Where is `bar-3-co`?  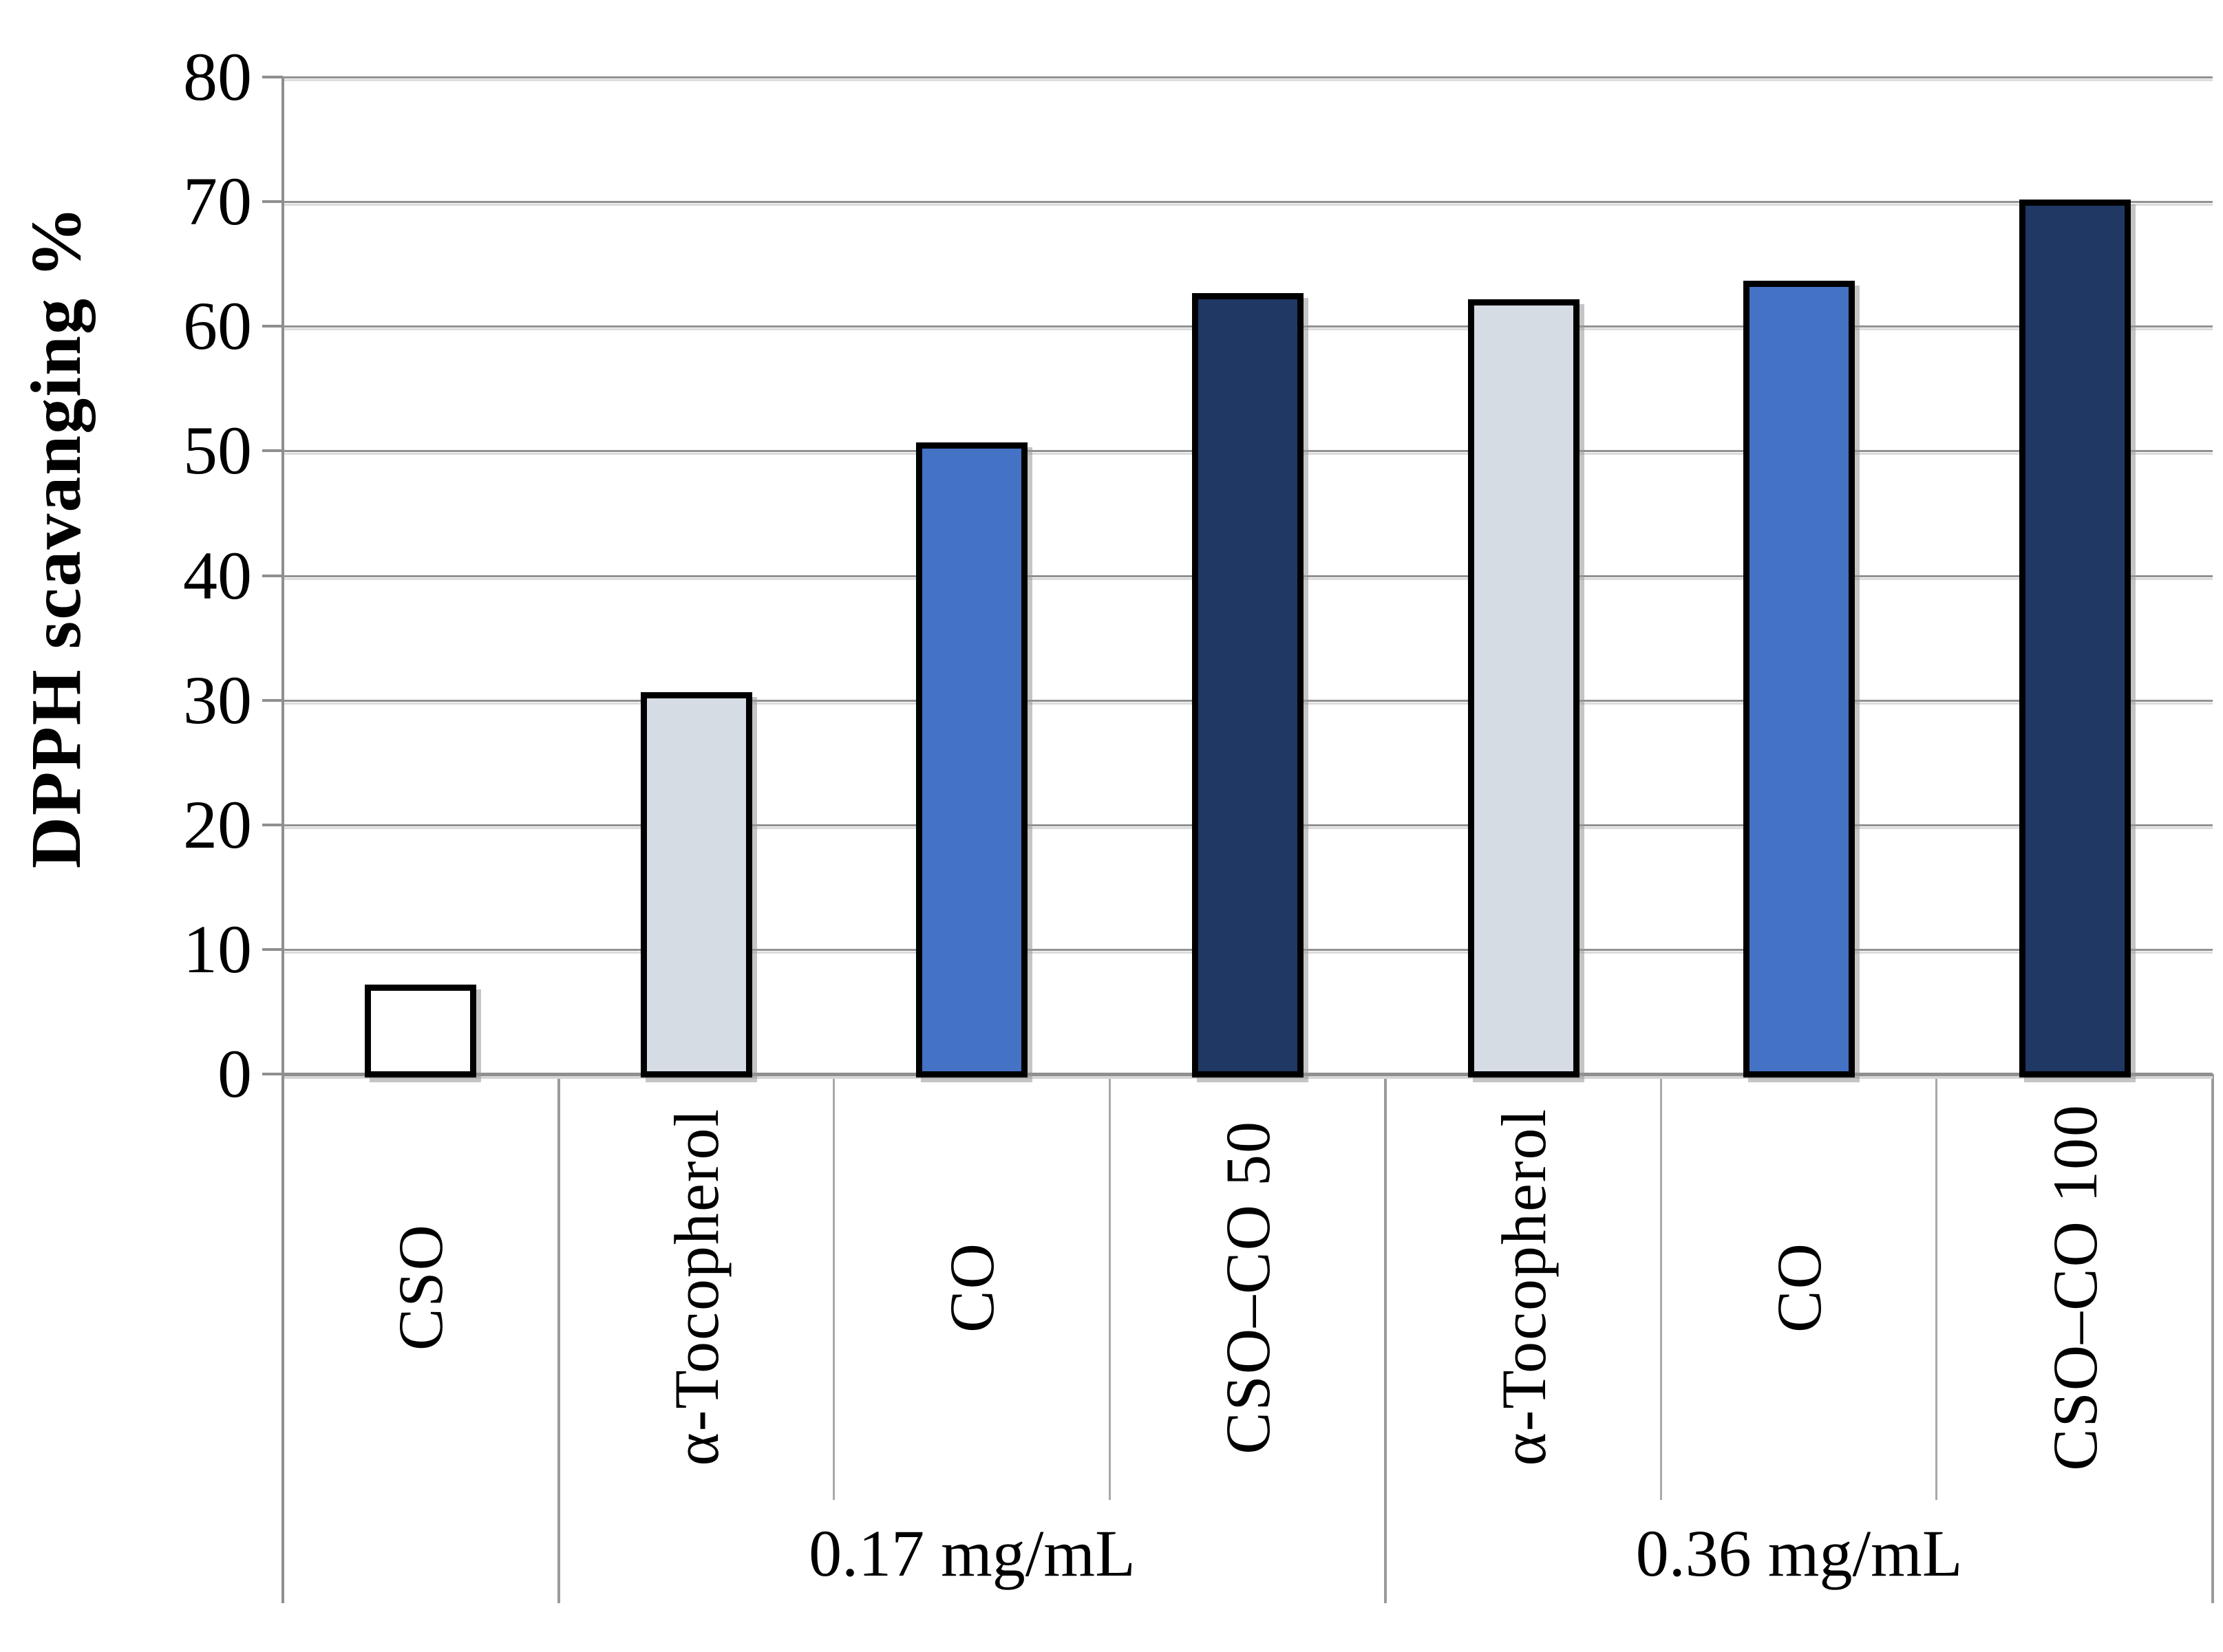
bar-3-co is located at coordinates (972, 759).